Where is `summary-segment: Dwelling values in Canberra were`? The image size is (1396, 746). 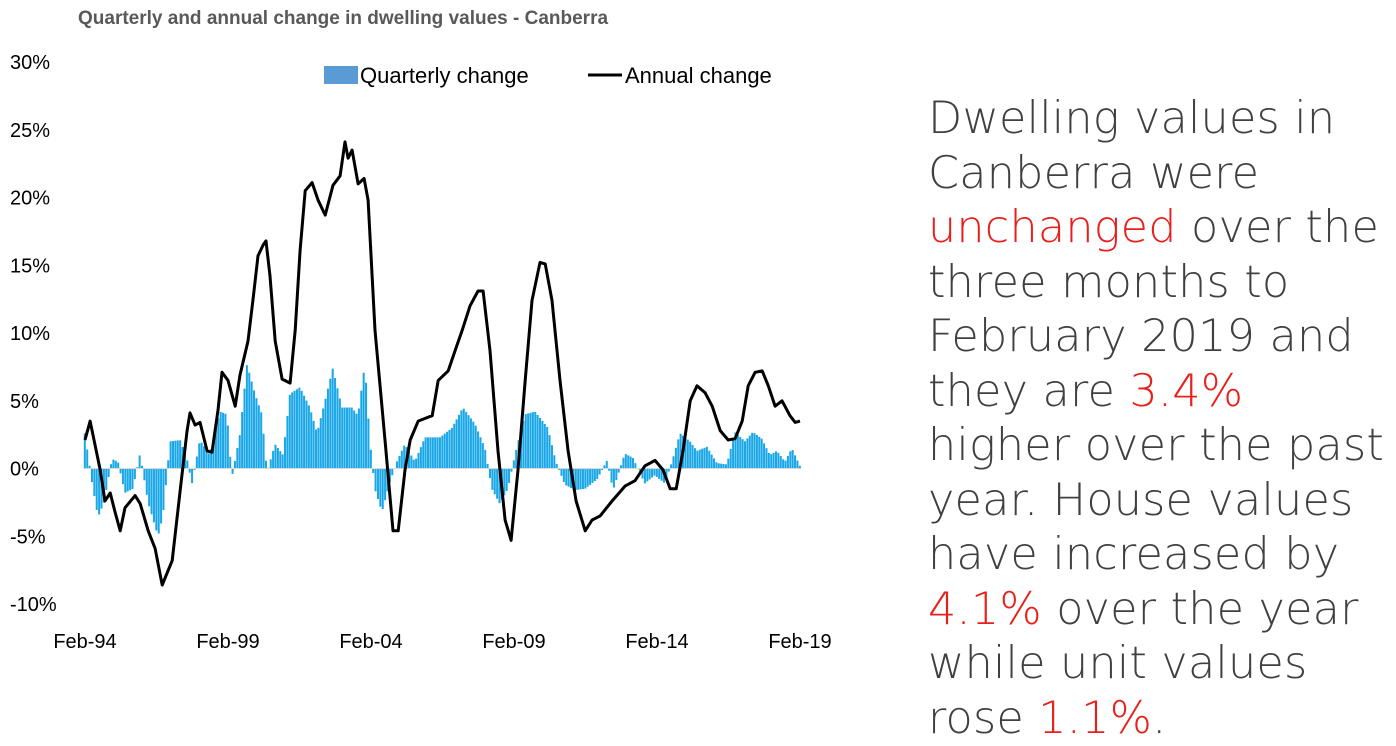 summary-segment: Dwelling values in Canberra were is located at coordinates (1131, 146).